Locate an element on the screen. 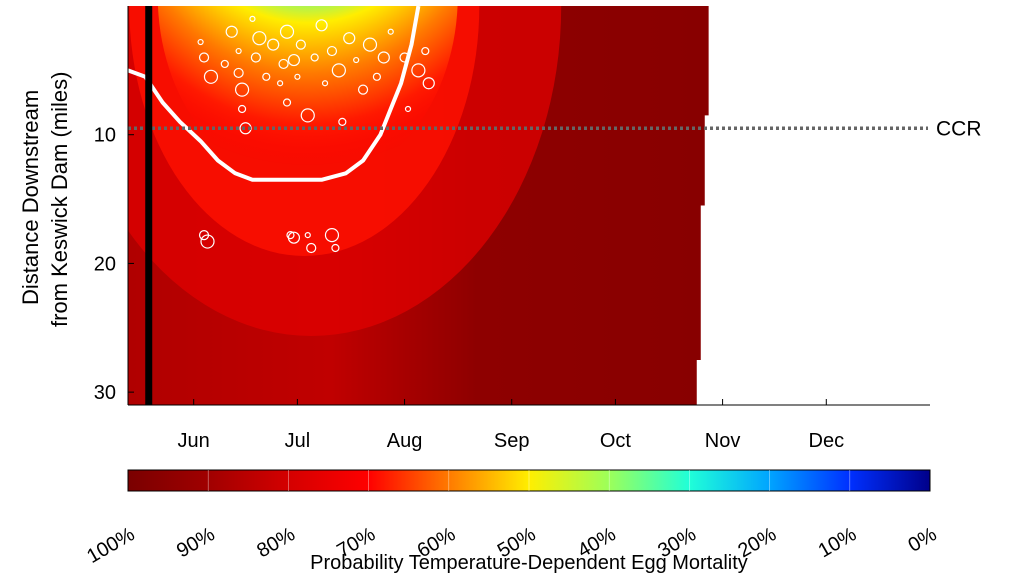 This screenshot has width=1012, height=577. colorbar-tick-label: 100% is located at coordinates (110, 545).